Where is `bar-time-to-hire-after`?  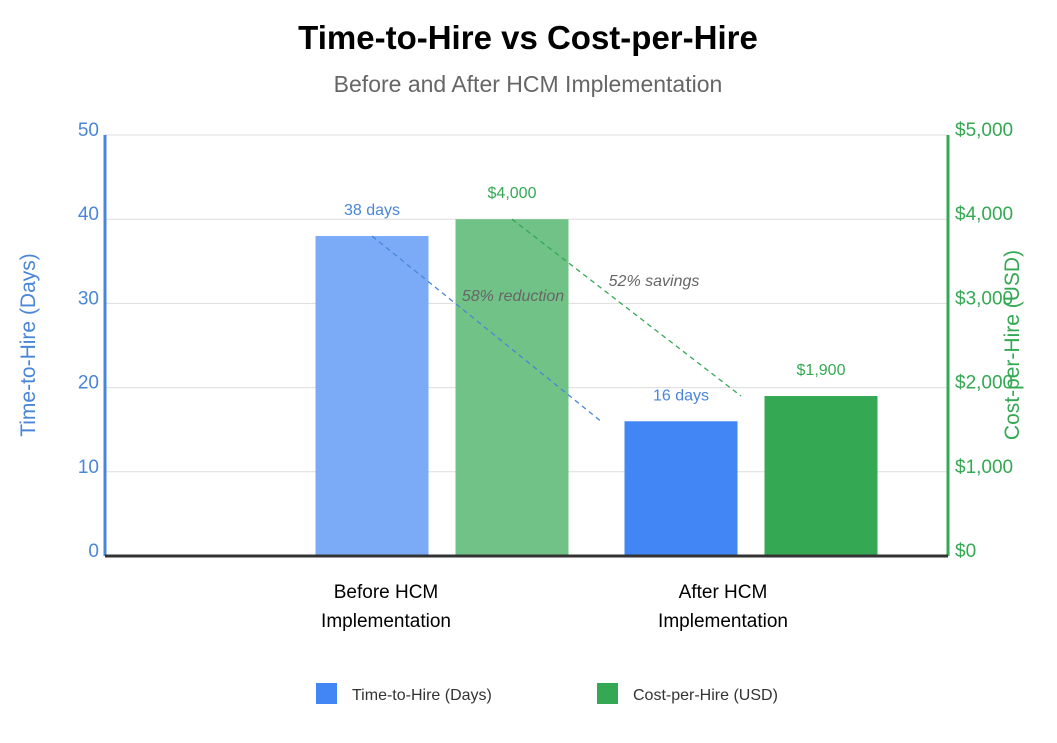 bar-time-to-hire-after is located at coordinates (681, 488).